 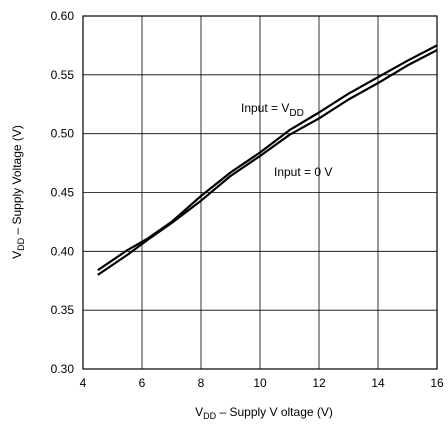 I want to click on y-tick-labels: 0.30 0.35 0.40 0.45 0.50 0.55 0.60, so click(x=63, y=192).